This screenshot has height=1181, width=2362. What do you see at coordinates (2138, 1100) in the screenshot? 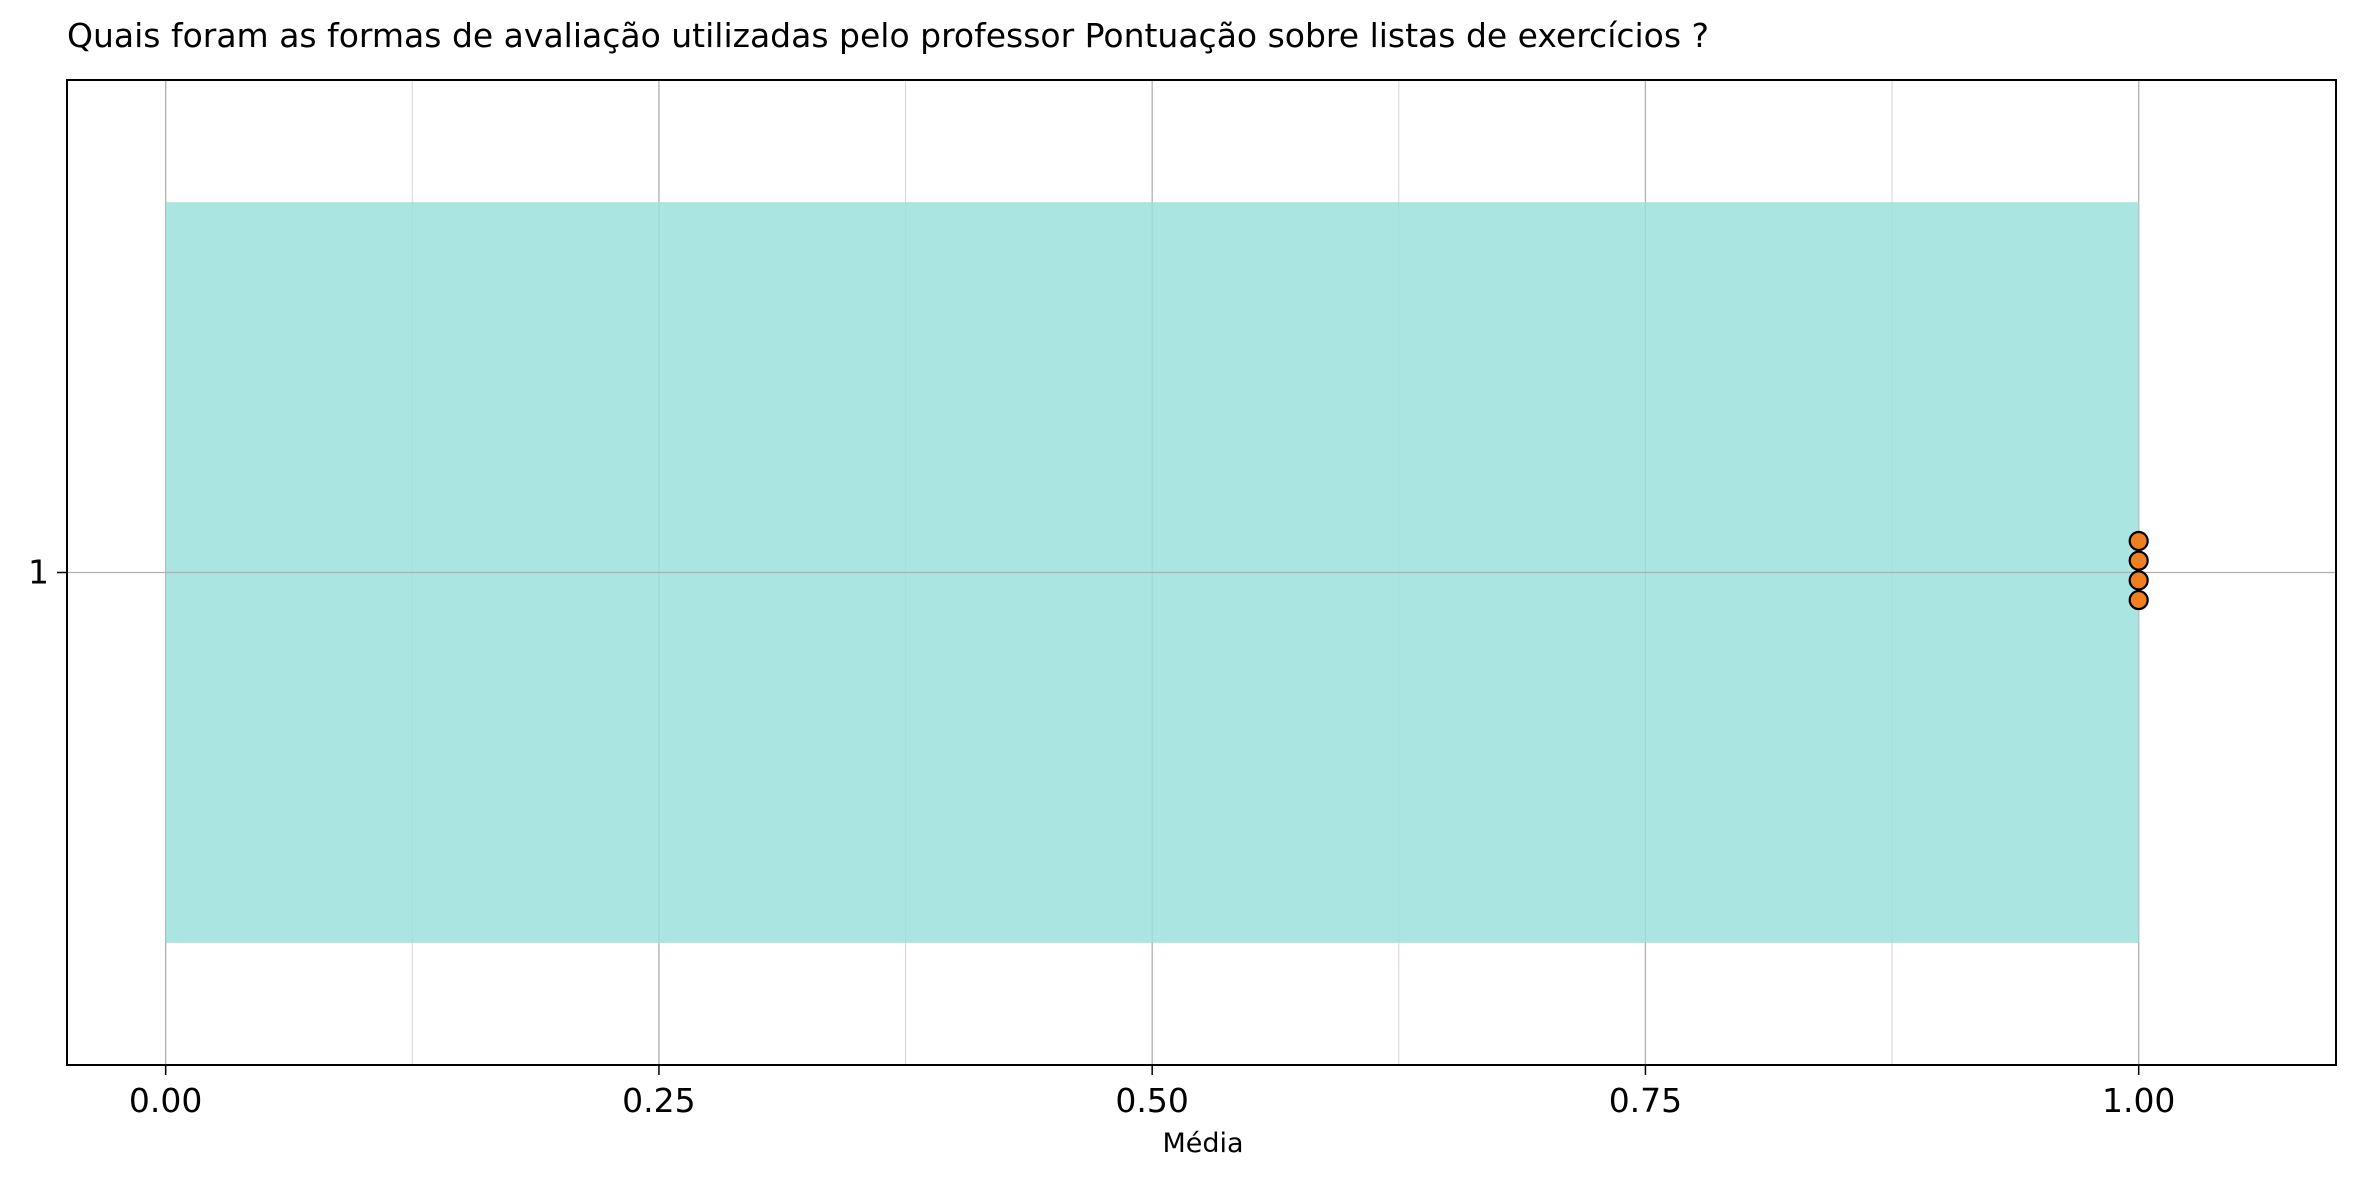
I see `x-tick-label-4: 1.00` at bounding box center [2138, 1100].